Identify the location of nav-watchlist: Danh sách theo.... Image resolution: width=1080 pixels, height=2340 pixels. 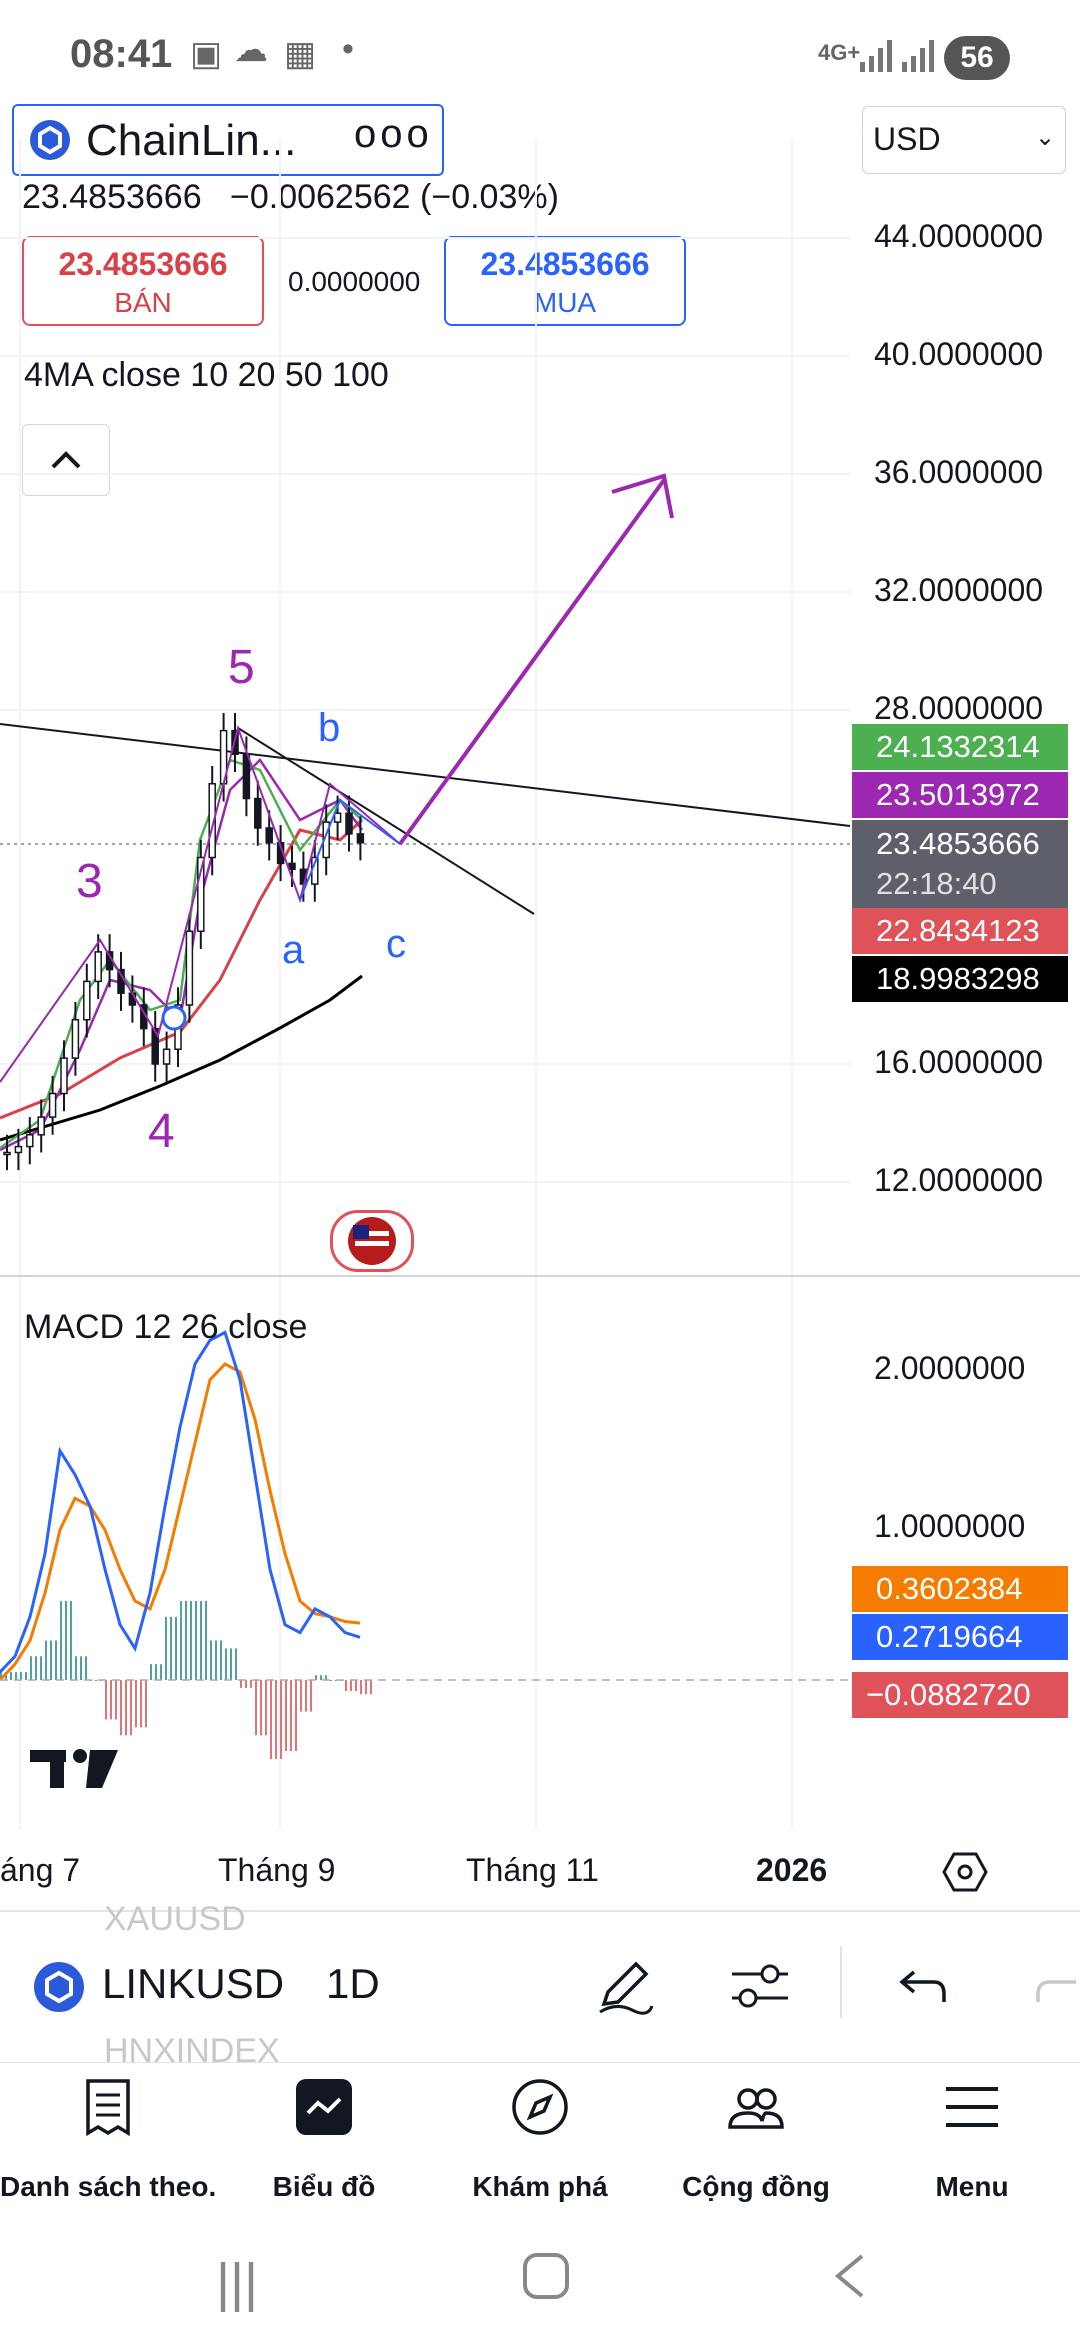
(108, 2153).